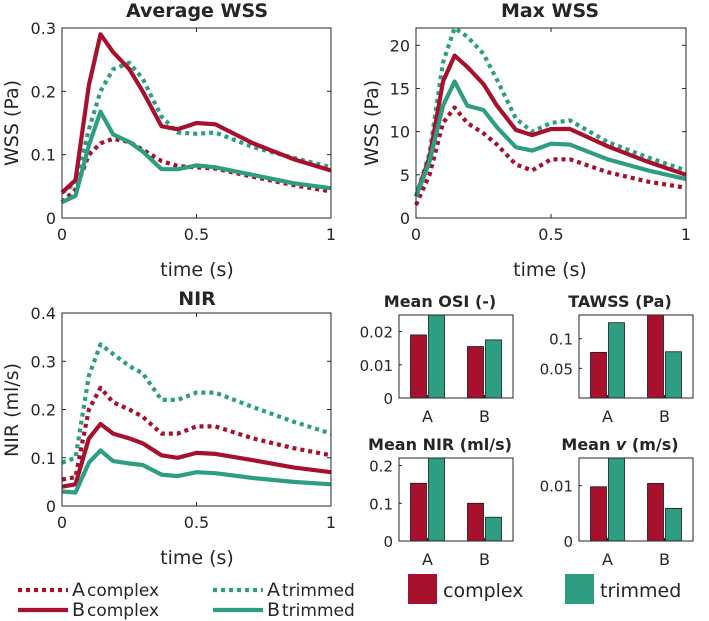 This screenshot has height=621, width=709. I want to click on legend-entry-b-trimmed: B trimmed, so click(284, 610).